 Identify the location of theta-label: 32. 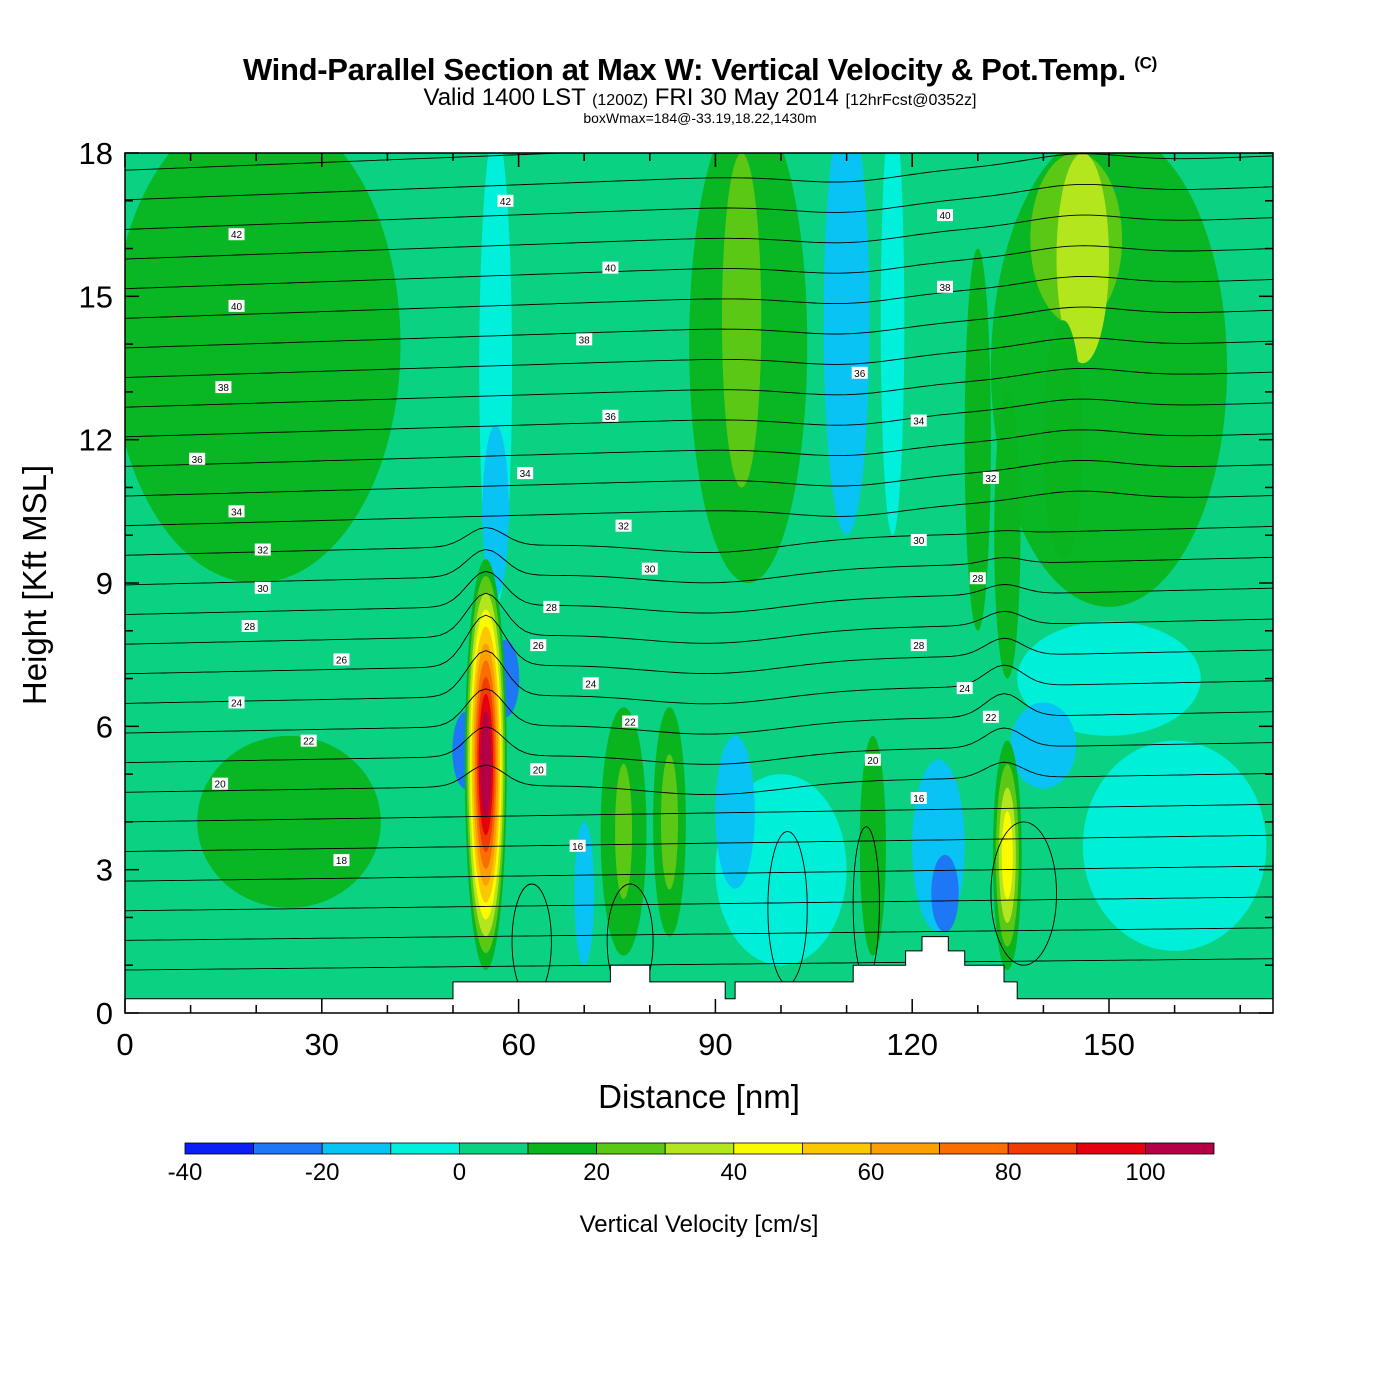
(990, 478).